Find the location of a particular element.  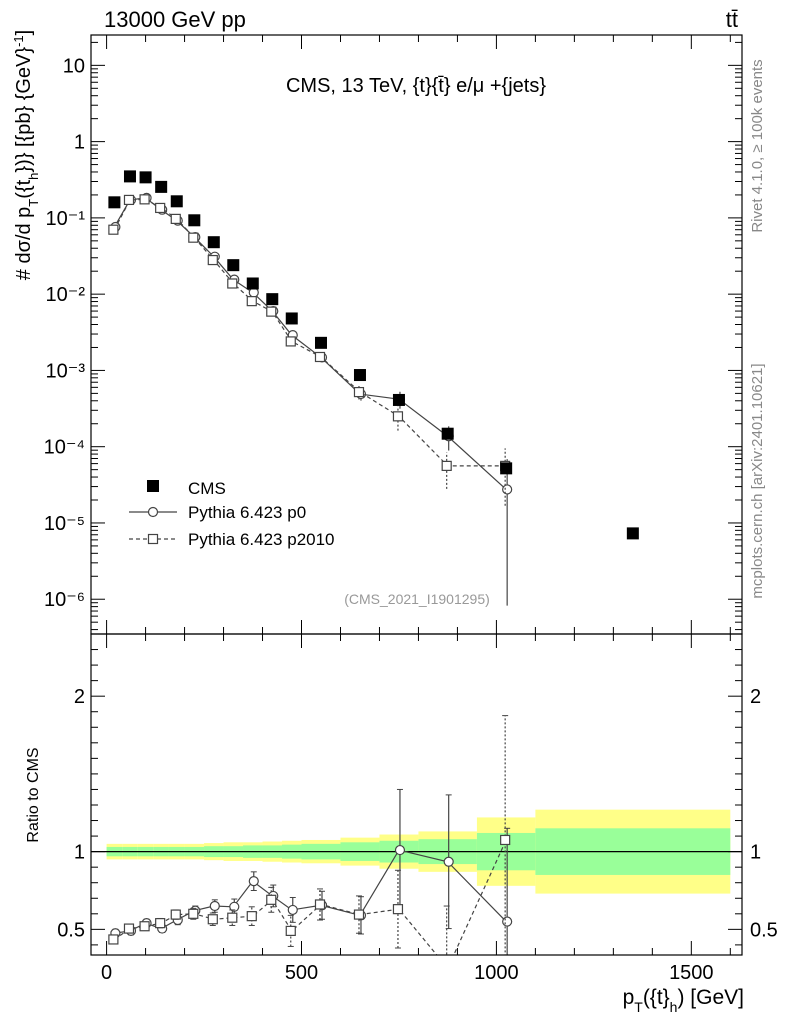

y-tick-label-right: 2 is located at coordinates (755, 697).